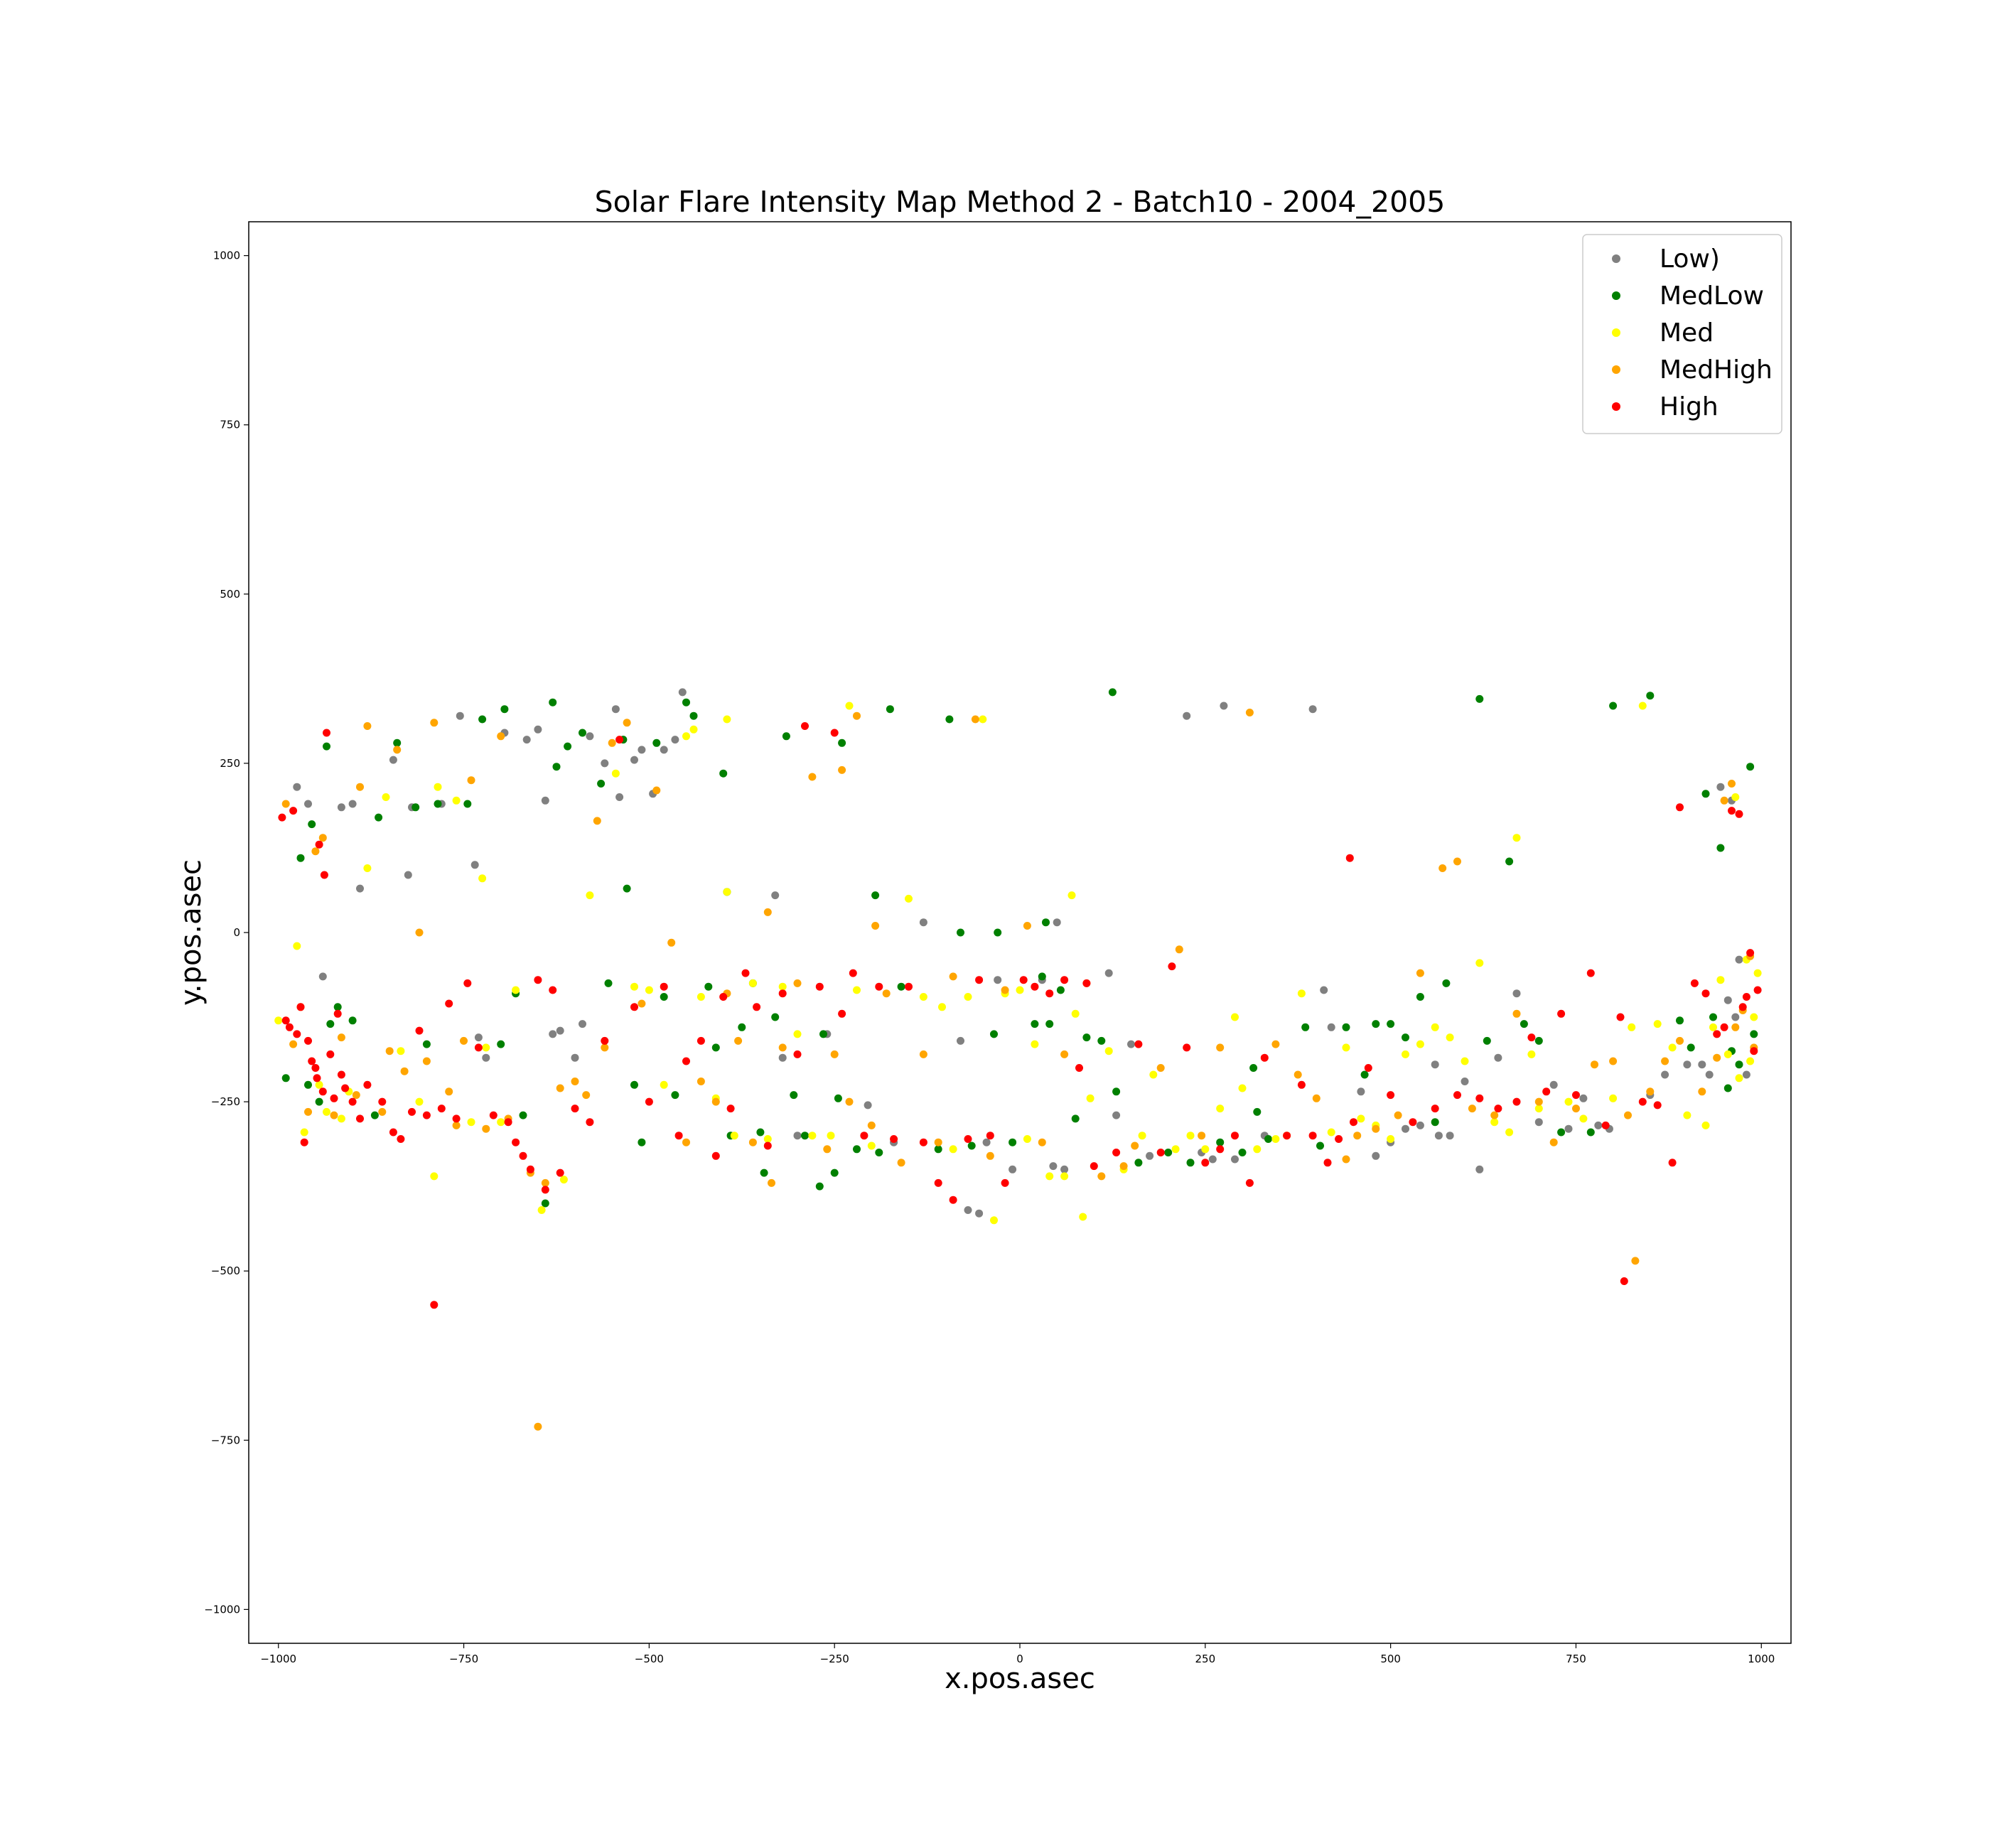 This screenshot has width=1990, height=1848. What do you see at coordinates (1682, 334) in the screenshot?
I see `legend: Low) MedLow Med MedHigh High` at bounding box center [1682, 334].